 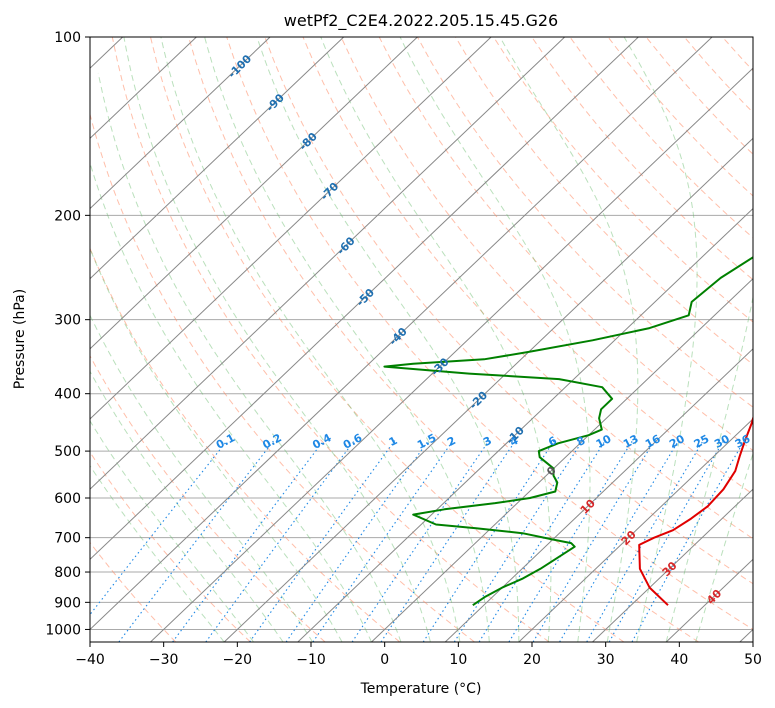 I want to click on mixing-ratio-label: 0.6, so click(x=353, y=441).